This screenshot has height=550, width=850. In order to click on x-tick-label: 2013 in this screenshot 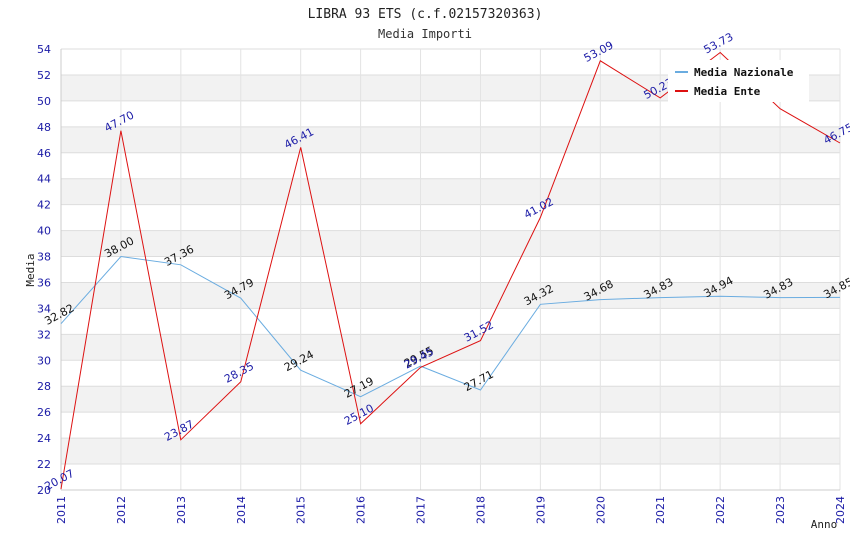, I will do `click(181, 510)`.